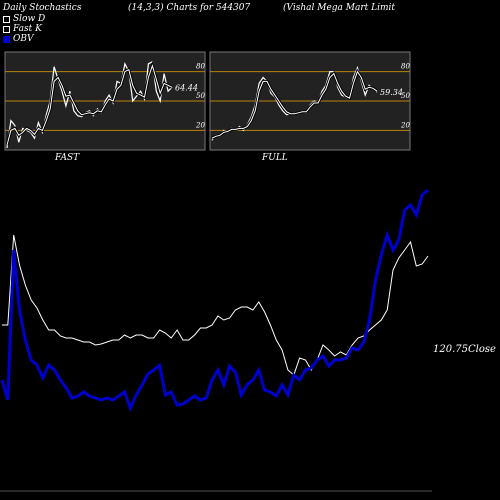  What do you see at coordinates (189, 8) in the screenshot?
I see `chart-params: (14,3,3) Charts for 544307` at bounding box center [189, 8].